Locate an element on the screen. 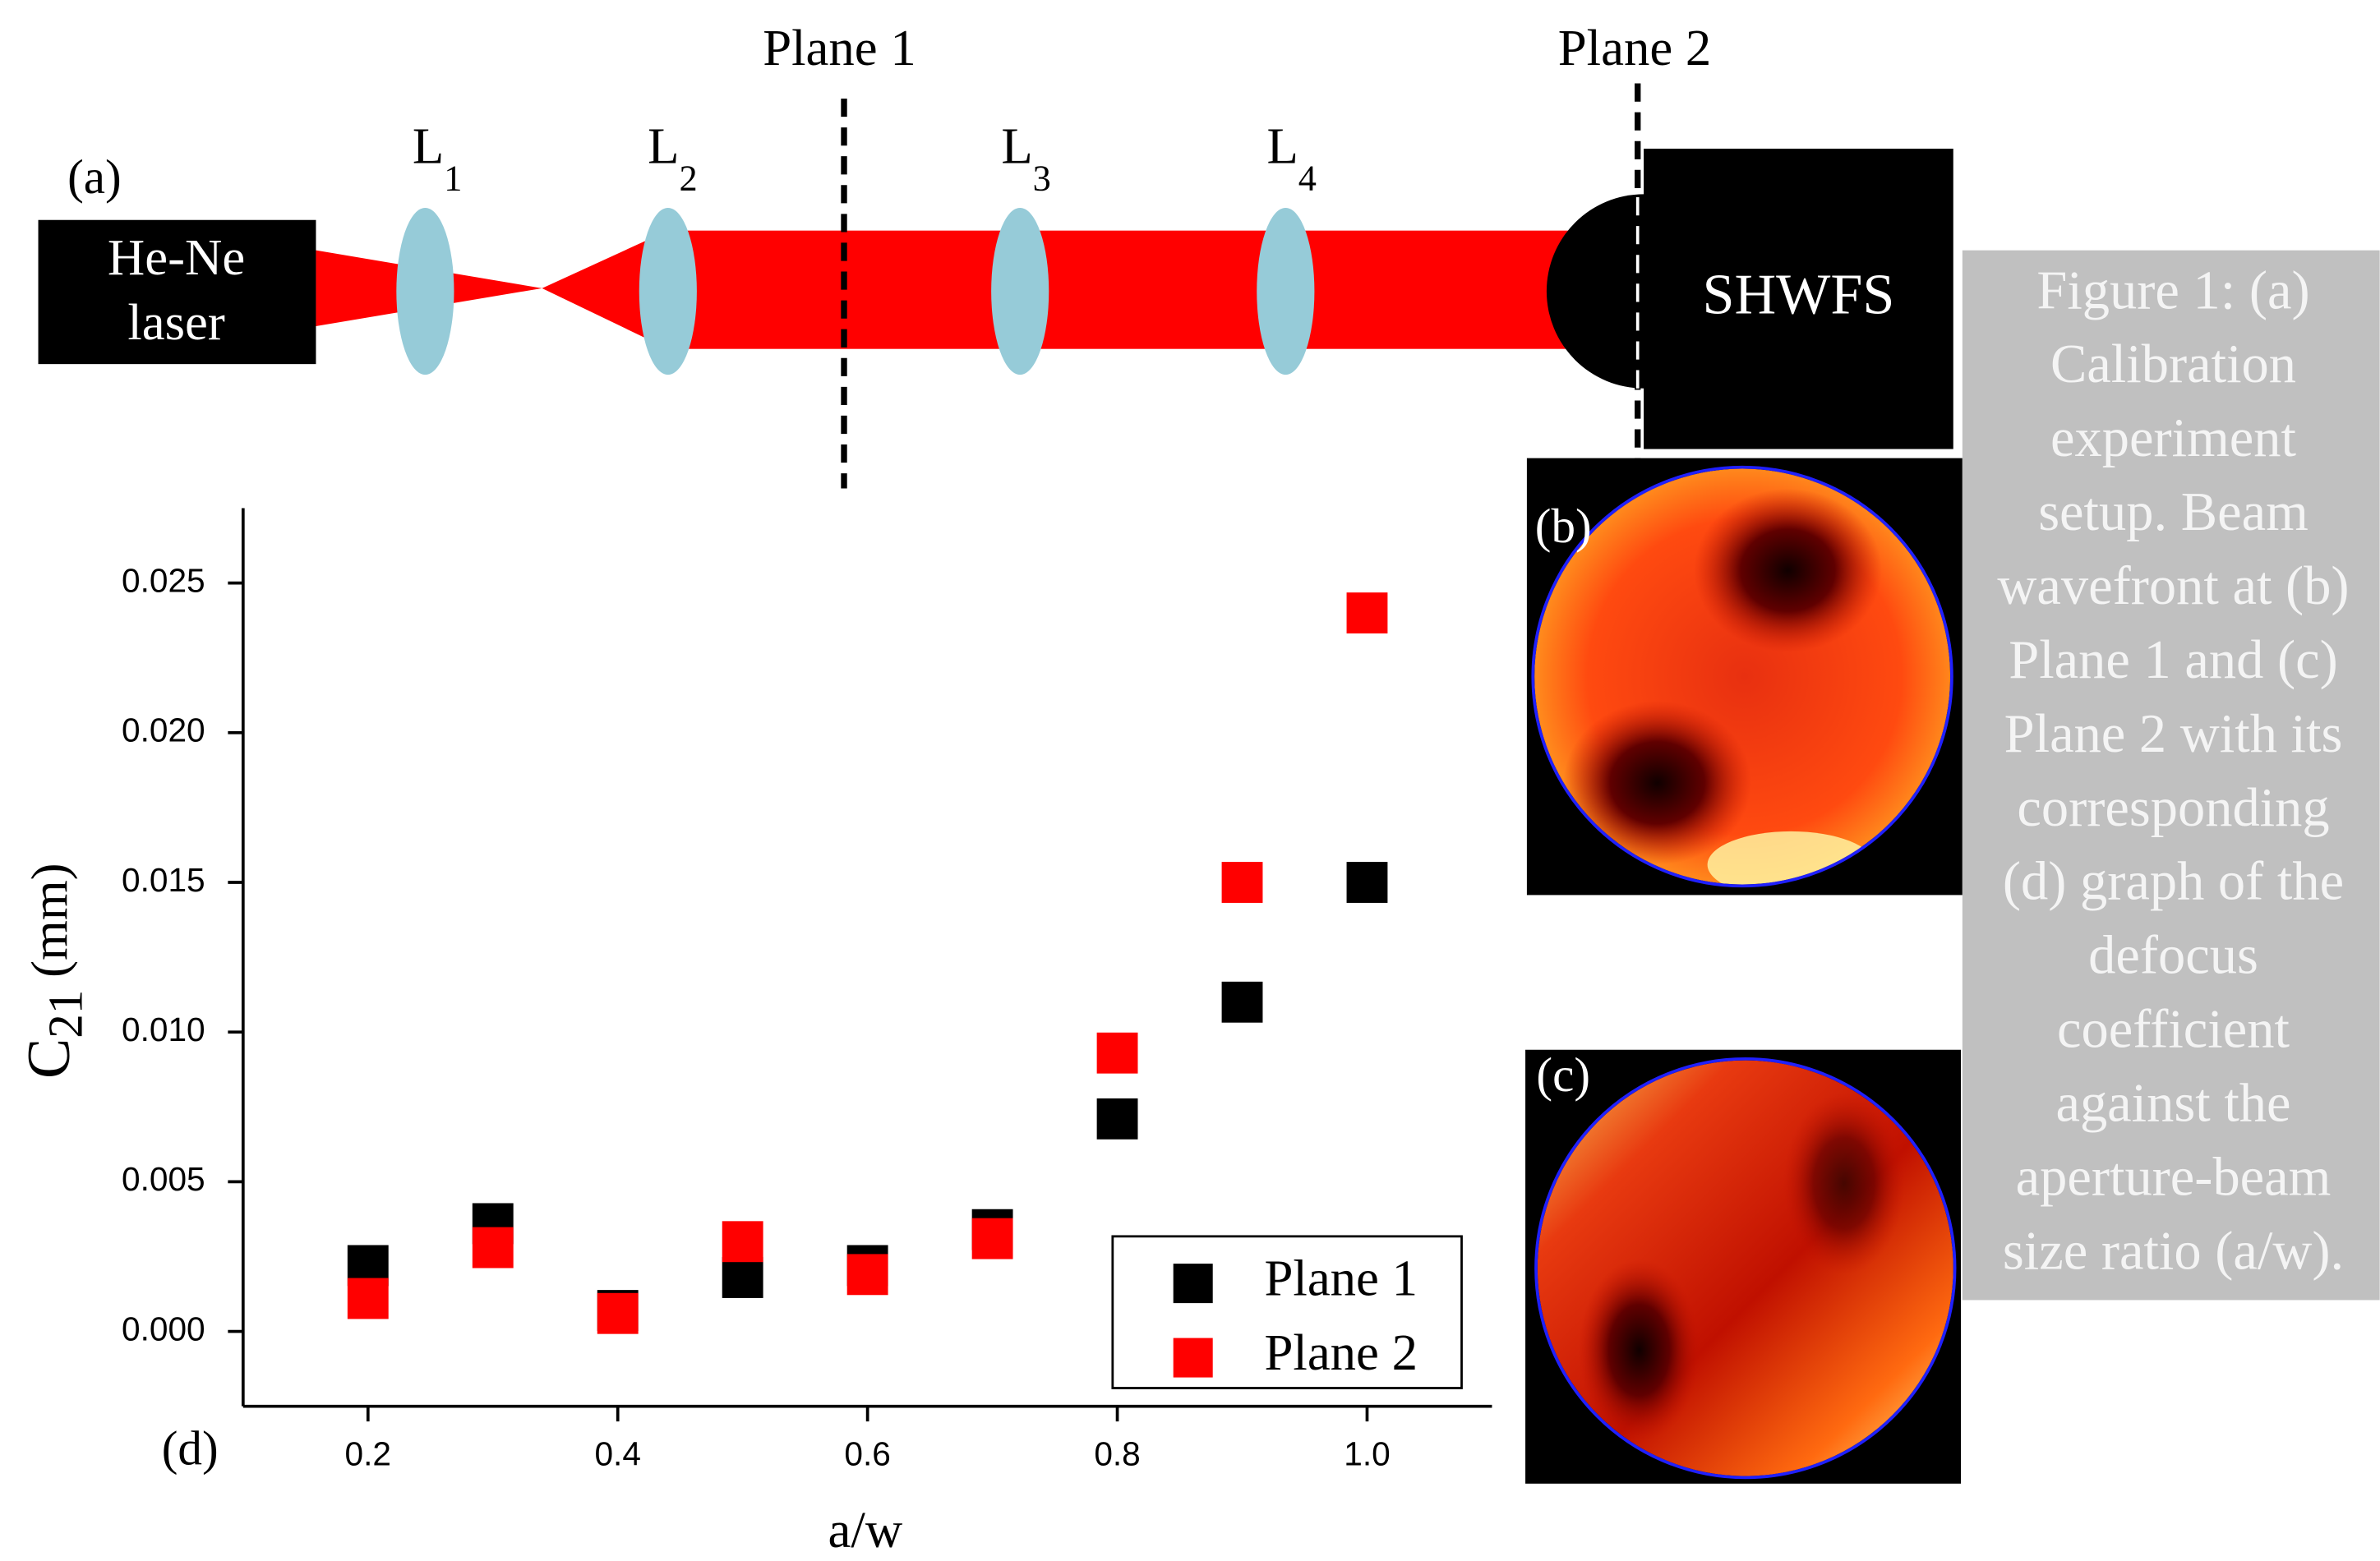 The height and width of the screenshot is (1561, 2380). caption-line: (d) graph of the is located at coordinates (2173, 882).